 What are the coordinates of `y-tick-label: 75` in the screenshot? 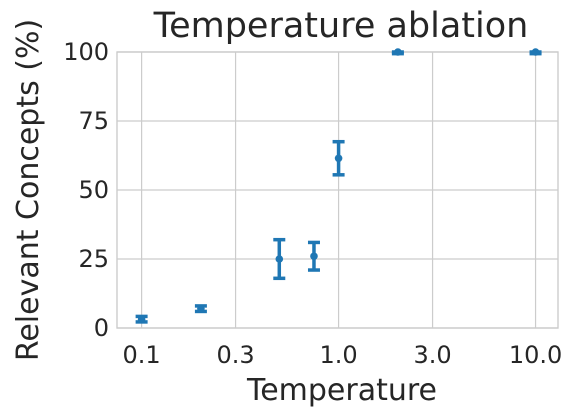 It's located at (93, 121).